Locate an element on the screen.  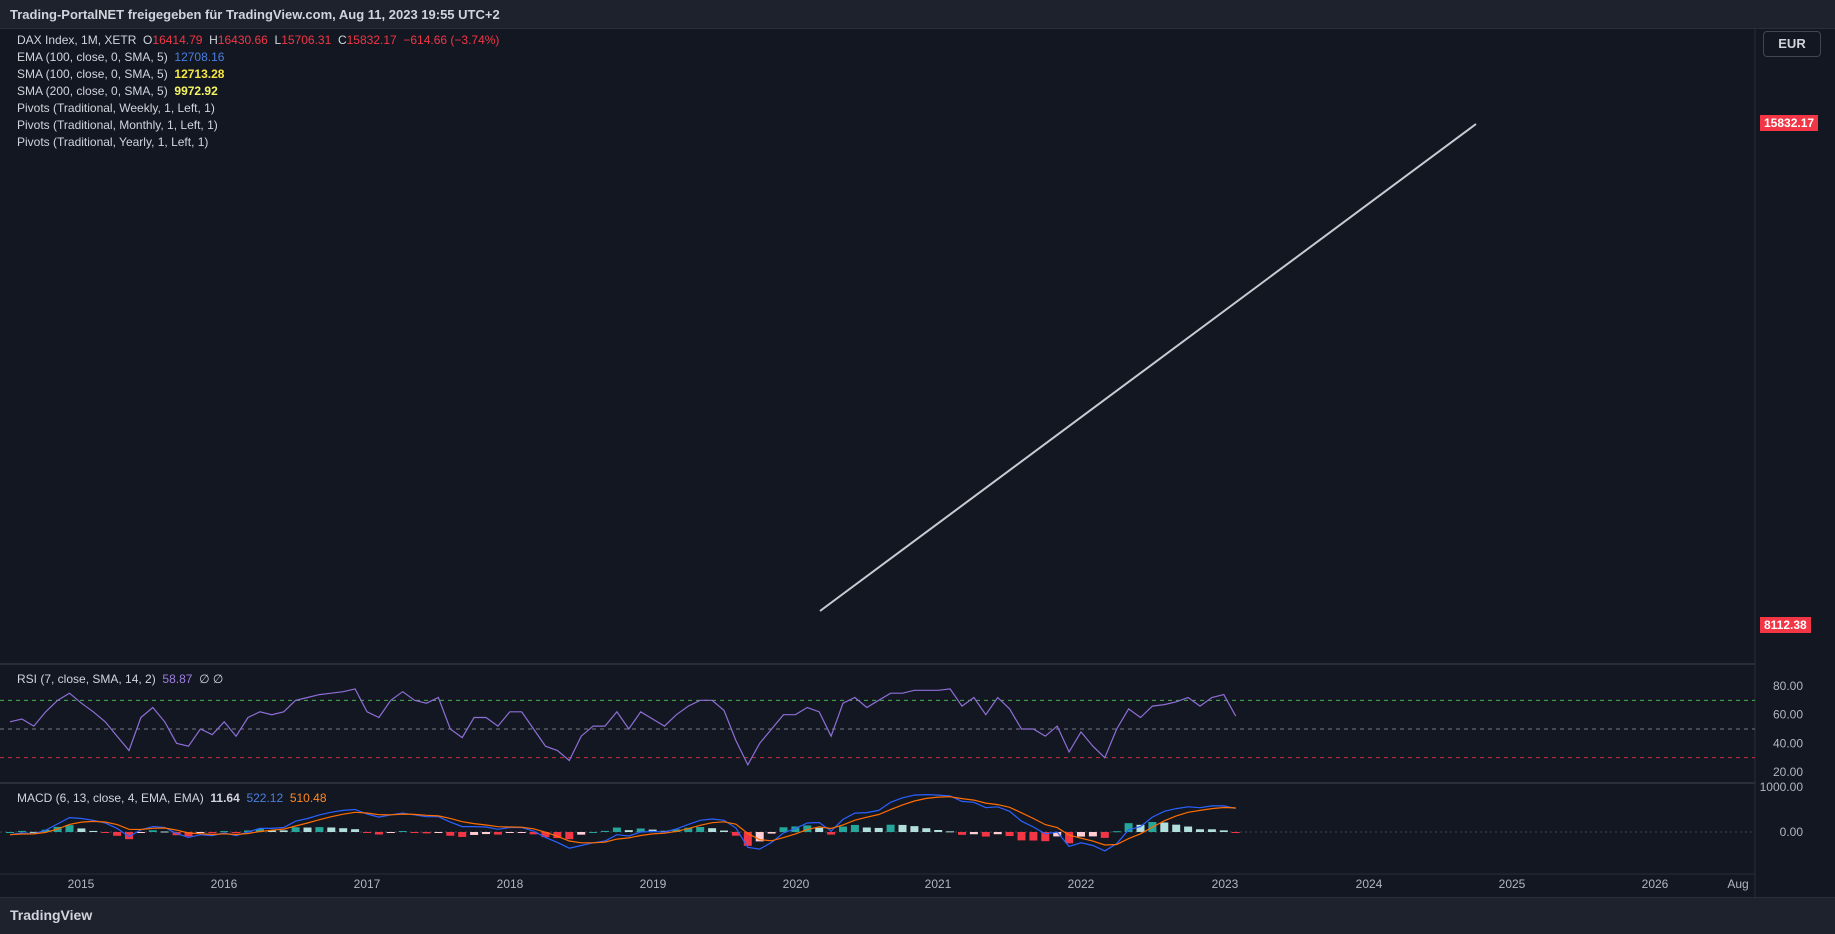
indicator-sma200: SMA (200, close, 0, SMA, 5) 9972.92 is located at coordinates (258, 91).